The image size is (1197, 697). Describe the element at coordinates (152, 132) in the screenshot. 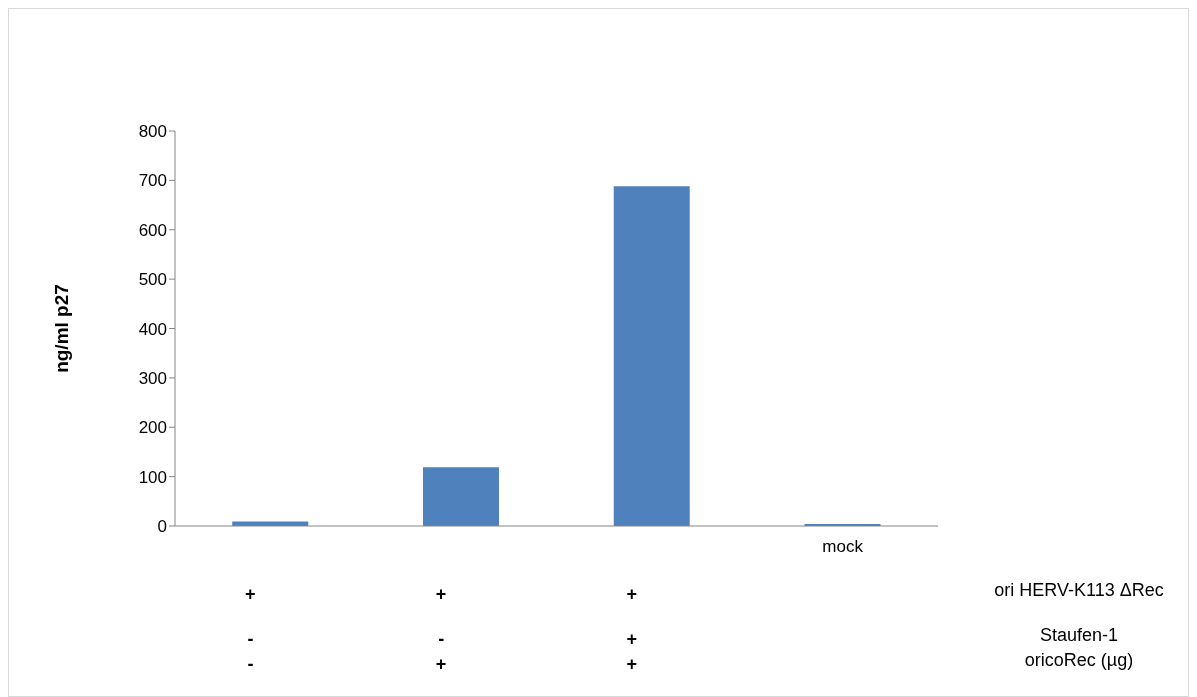

I see `y-tick-label: 800` at that location.